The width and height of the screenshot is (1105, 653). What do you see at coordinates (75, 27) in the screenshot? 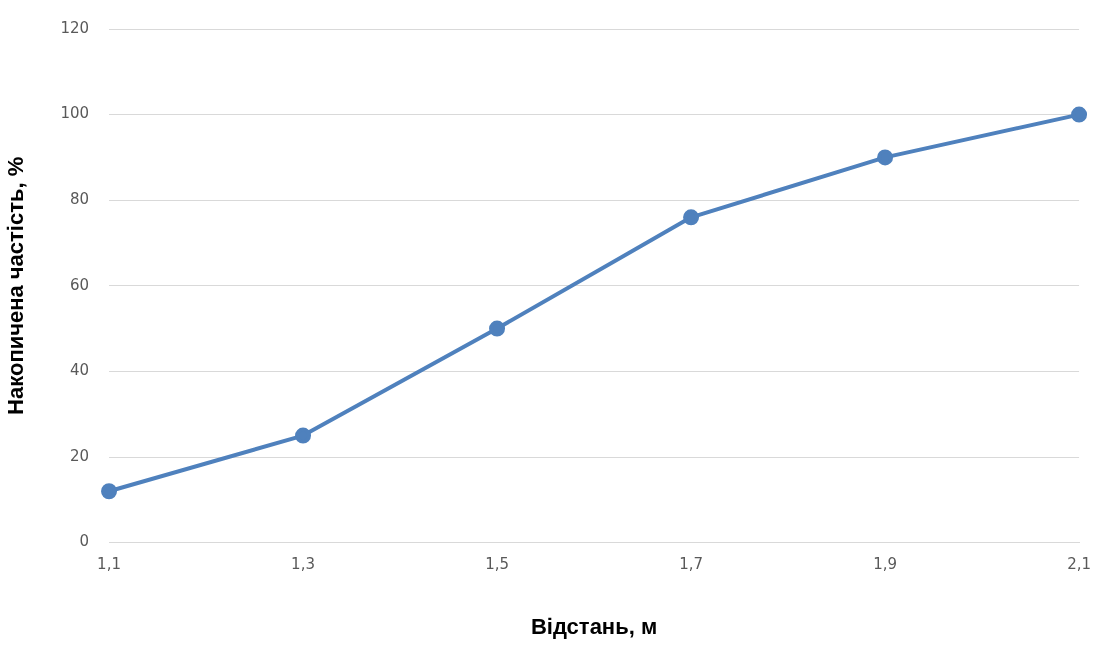
I see `y-tick-label: 120` at bounding box center [75, 27].